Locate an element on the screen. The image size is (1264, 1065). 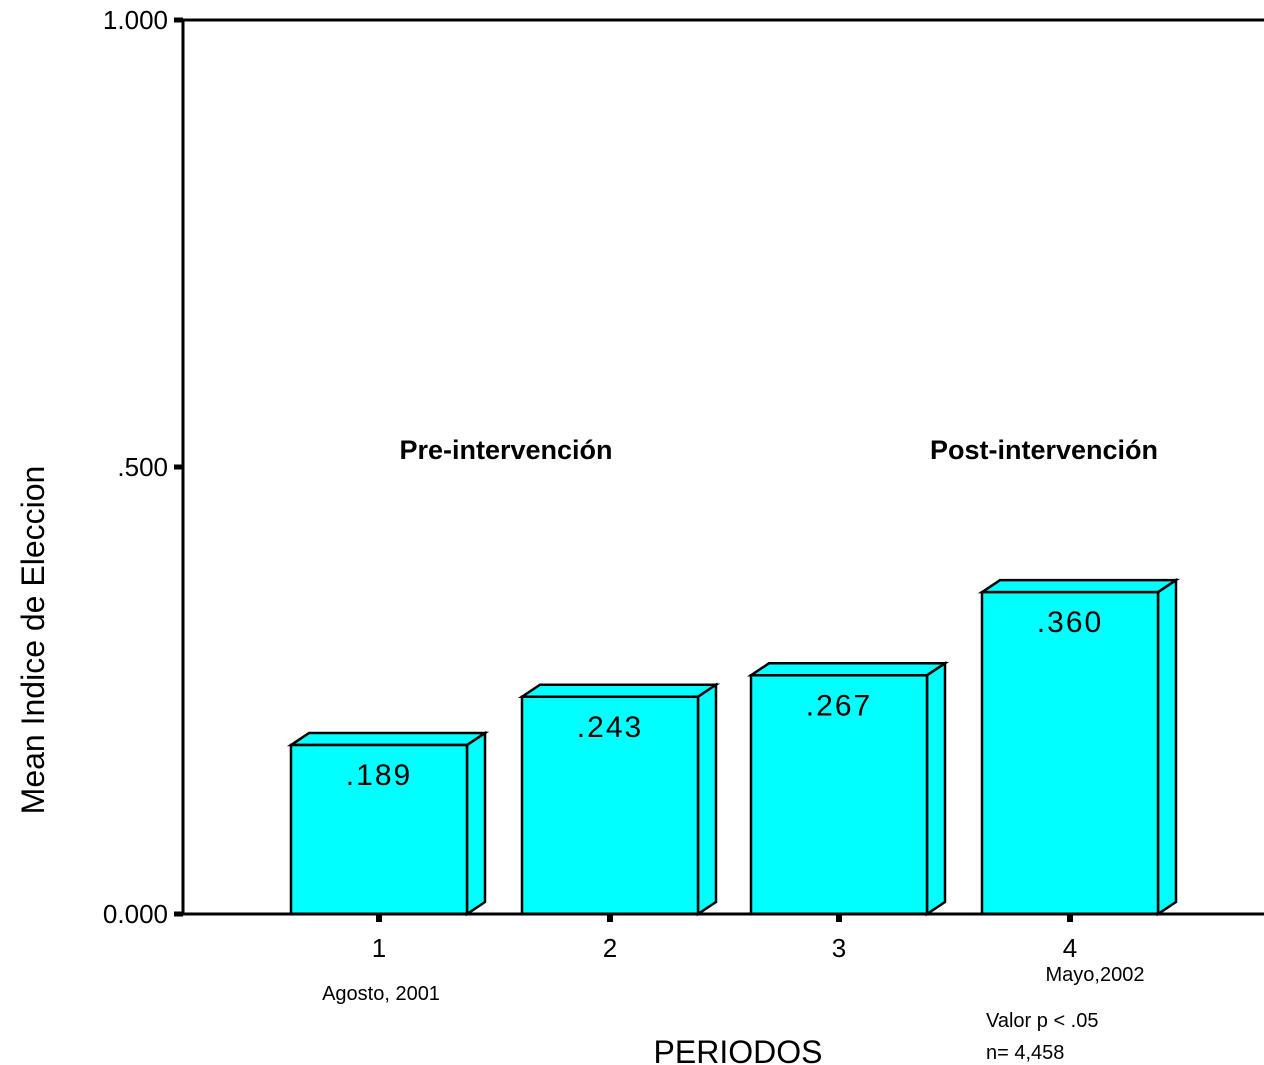
bar-value-label: .360 is located at coordinates (1070, 622).